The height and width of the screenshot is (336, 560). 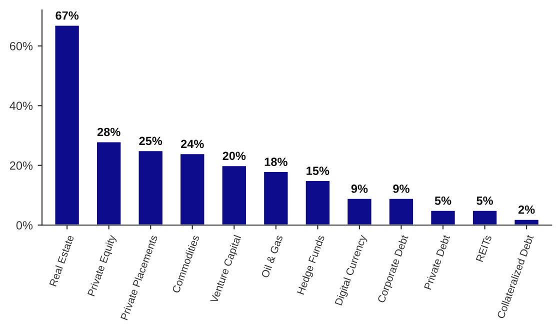 I want to click on data-label: 20%, so click(x=234, y=156).